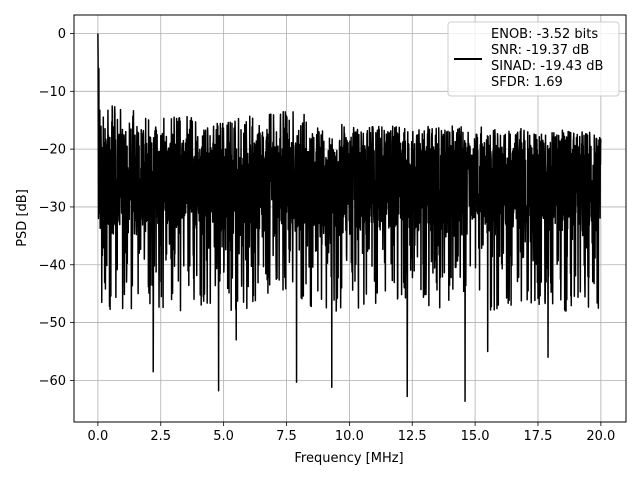  Describe the element at coordinates (286, 436) in the screenshot. I see `x-tick-label: 7.5` at that location.